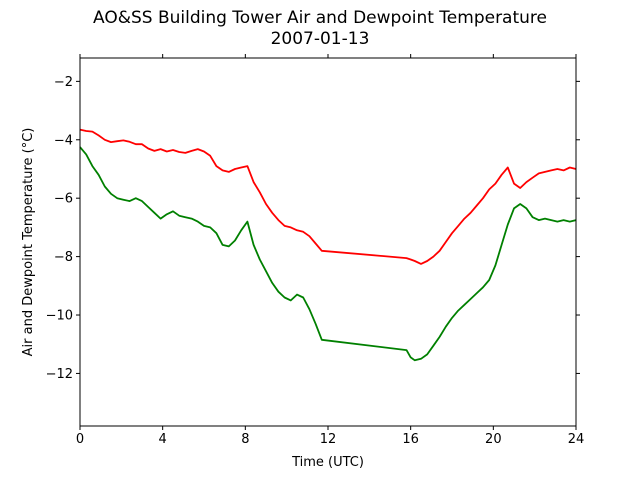  What do you see at coordinates (327, 462) in the screenshot?
I see `x-axis-label: Time (UTC)` at bounding box center [327, 462].